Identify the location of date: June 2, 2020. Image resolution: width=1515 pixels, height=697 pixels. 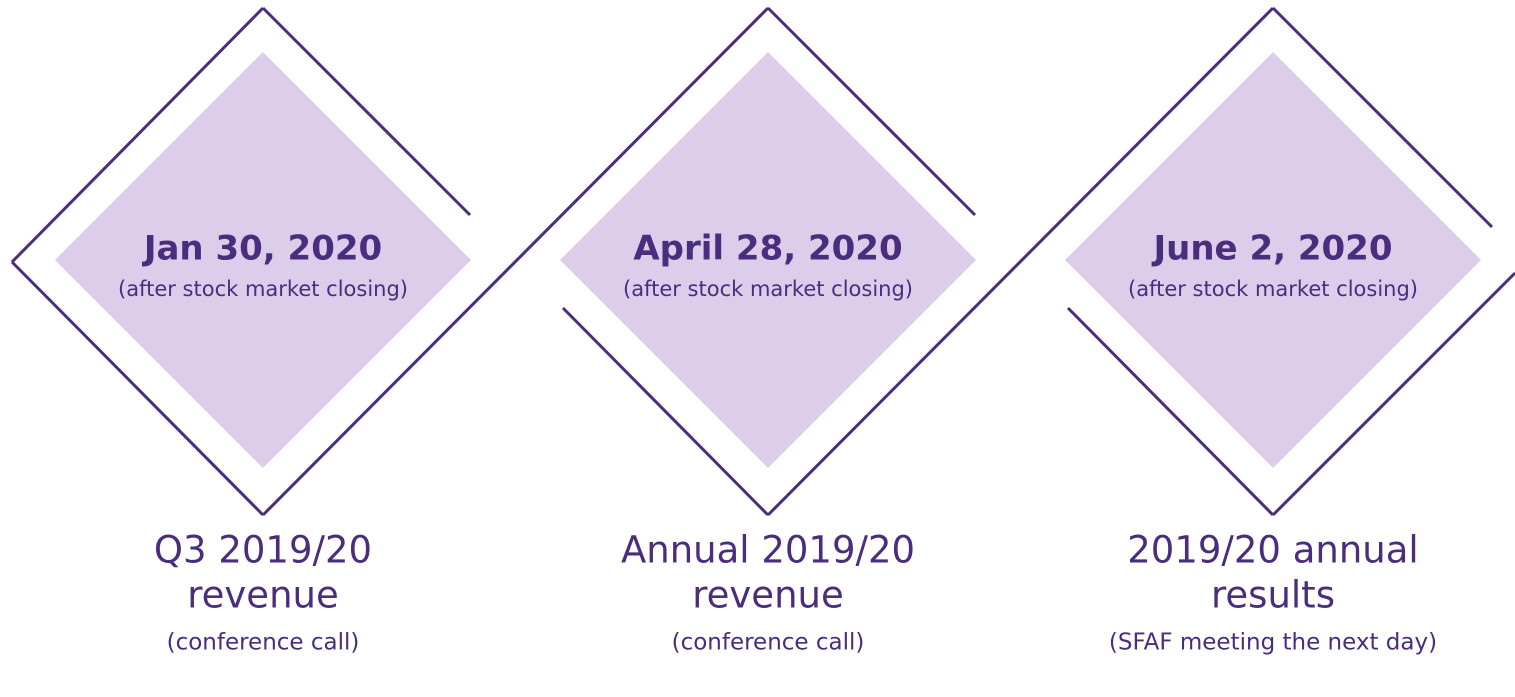
(1272, 249).